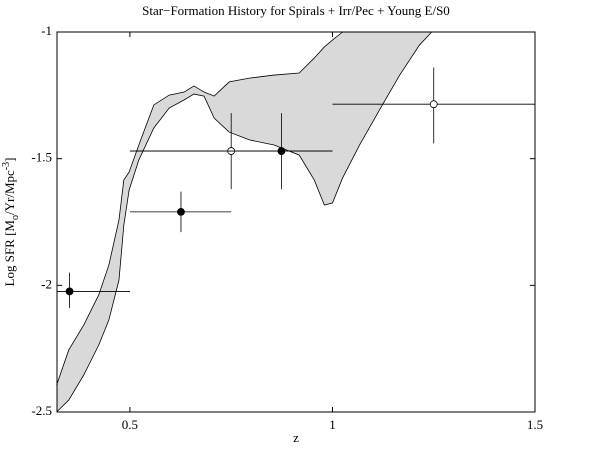 This screenshot has width=599, height=450. I want to click on x-tick-label: 0.5, so click(130, 424).